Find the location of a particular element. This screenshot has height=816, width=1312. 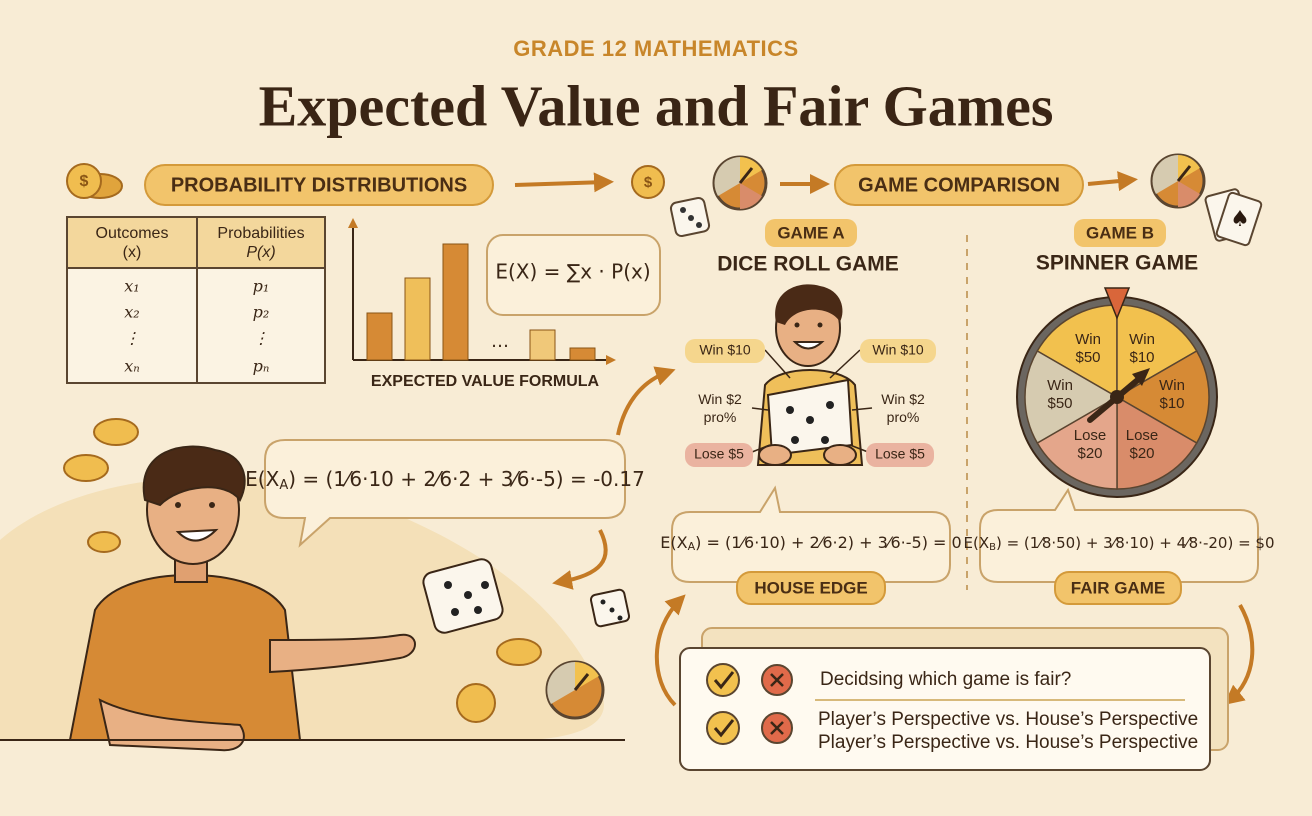

label-line: Win $2 is located at coordinates (903, 399).